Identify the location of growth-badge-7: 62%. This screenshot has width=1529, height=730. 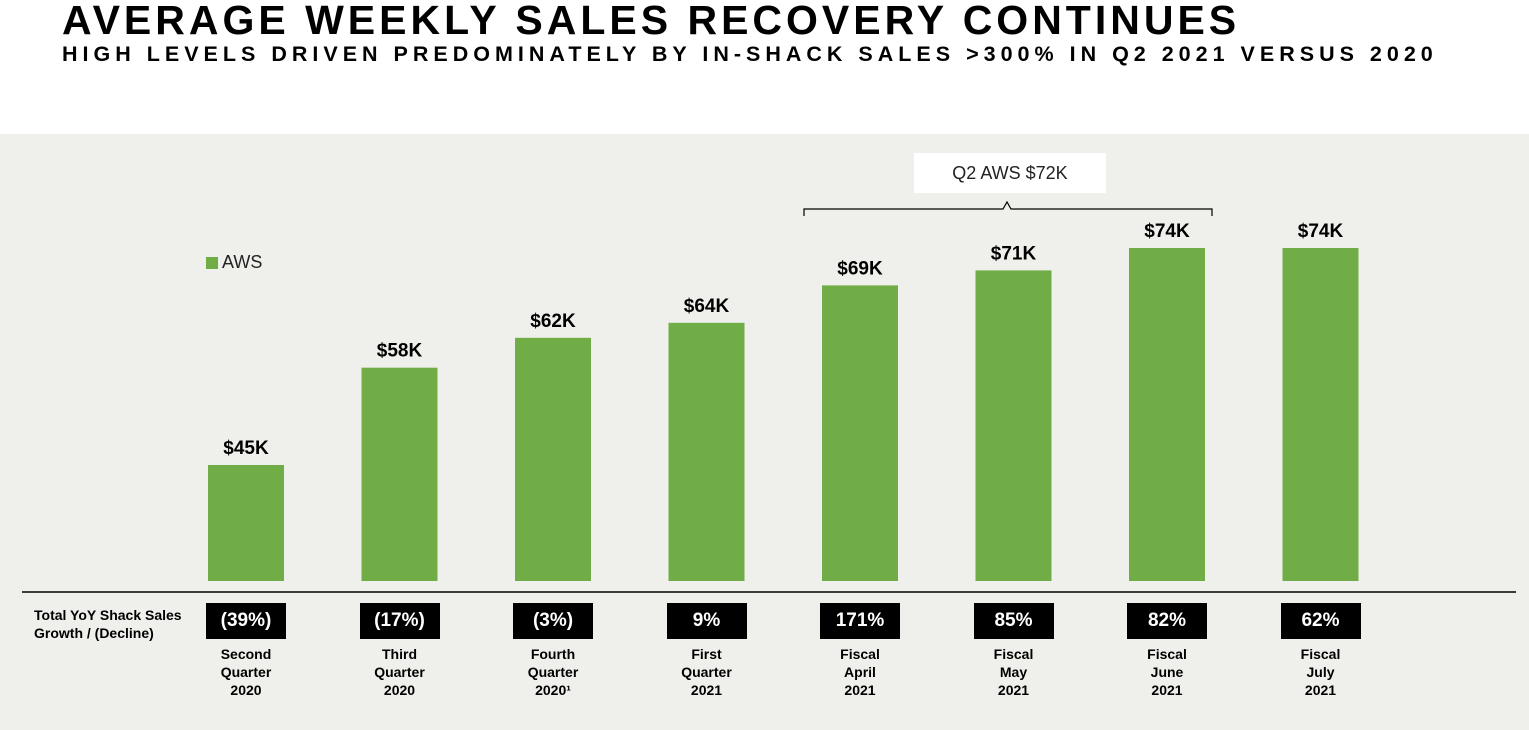
(1320, 621).